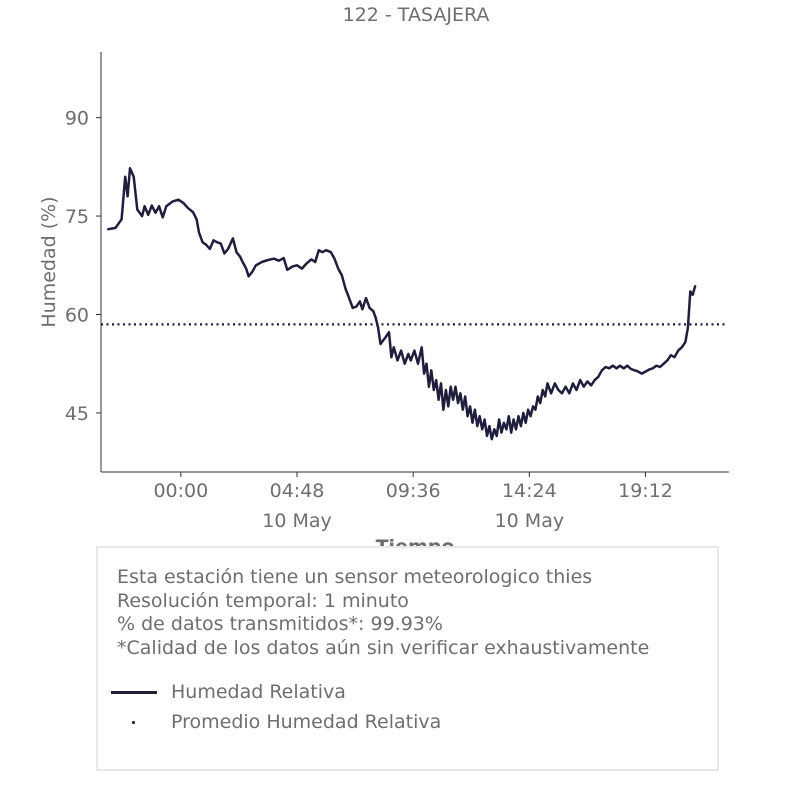  What do you see at coordinates (529, 491) in the screenshot?
I see `x-tick-label: 14:24` at bounding box center [529, 491].